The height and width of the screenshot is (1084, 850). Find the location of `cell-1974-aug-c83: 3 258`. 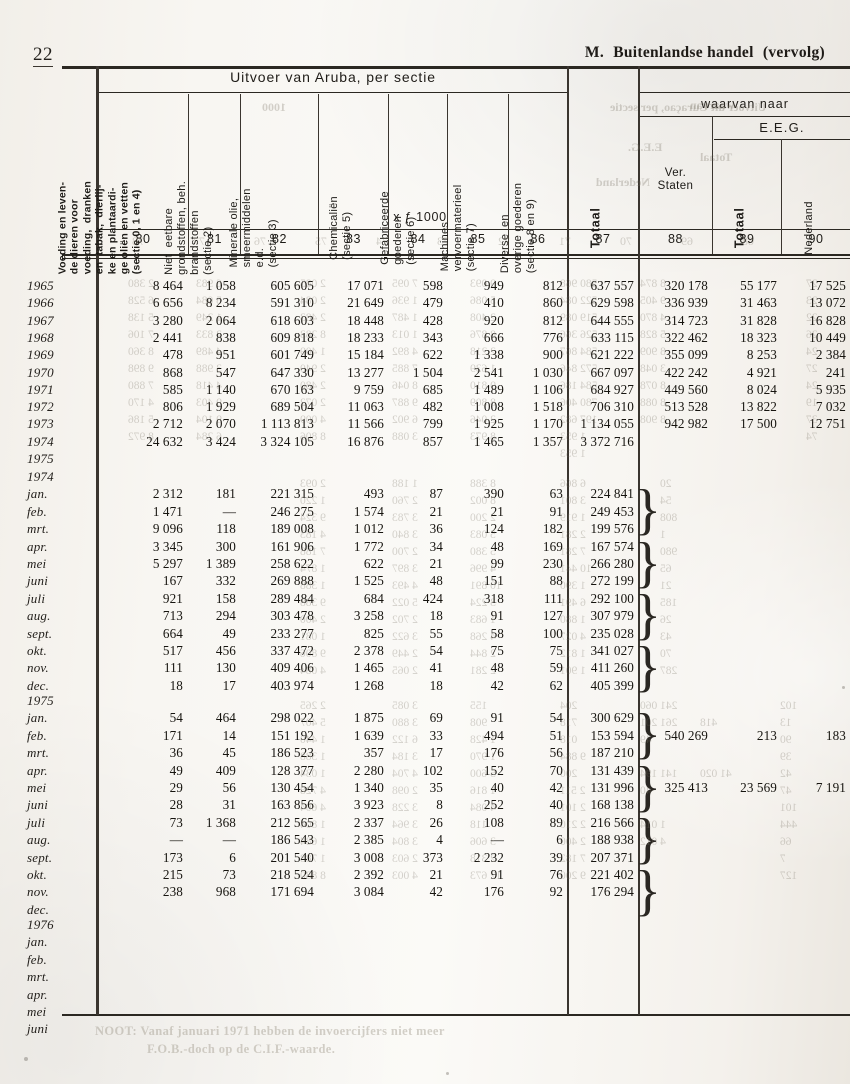

cell-1974-aug-c83: 3 258 is located at coordinates (368, 616).